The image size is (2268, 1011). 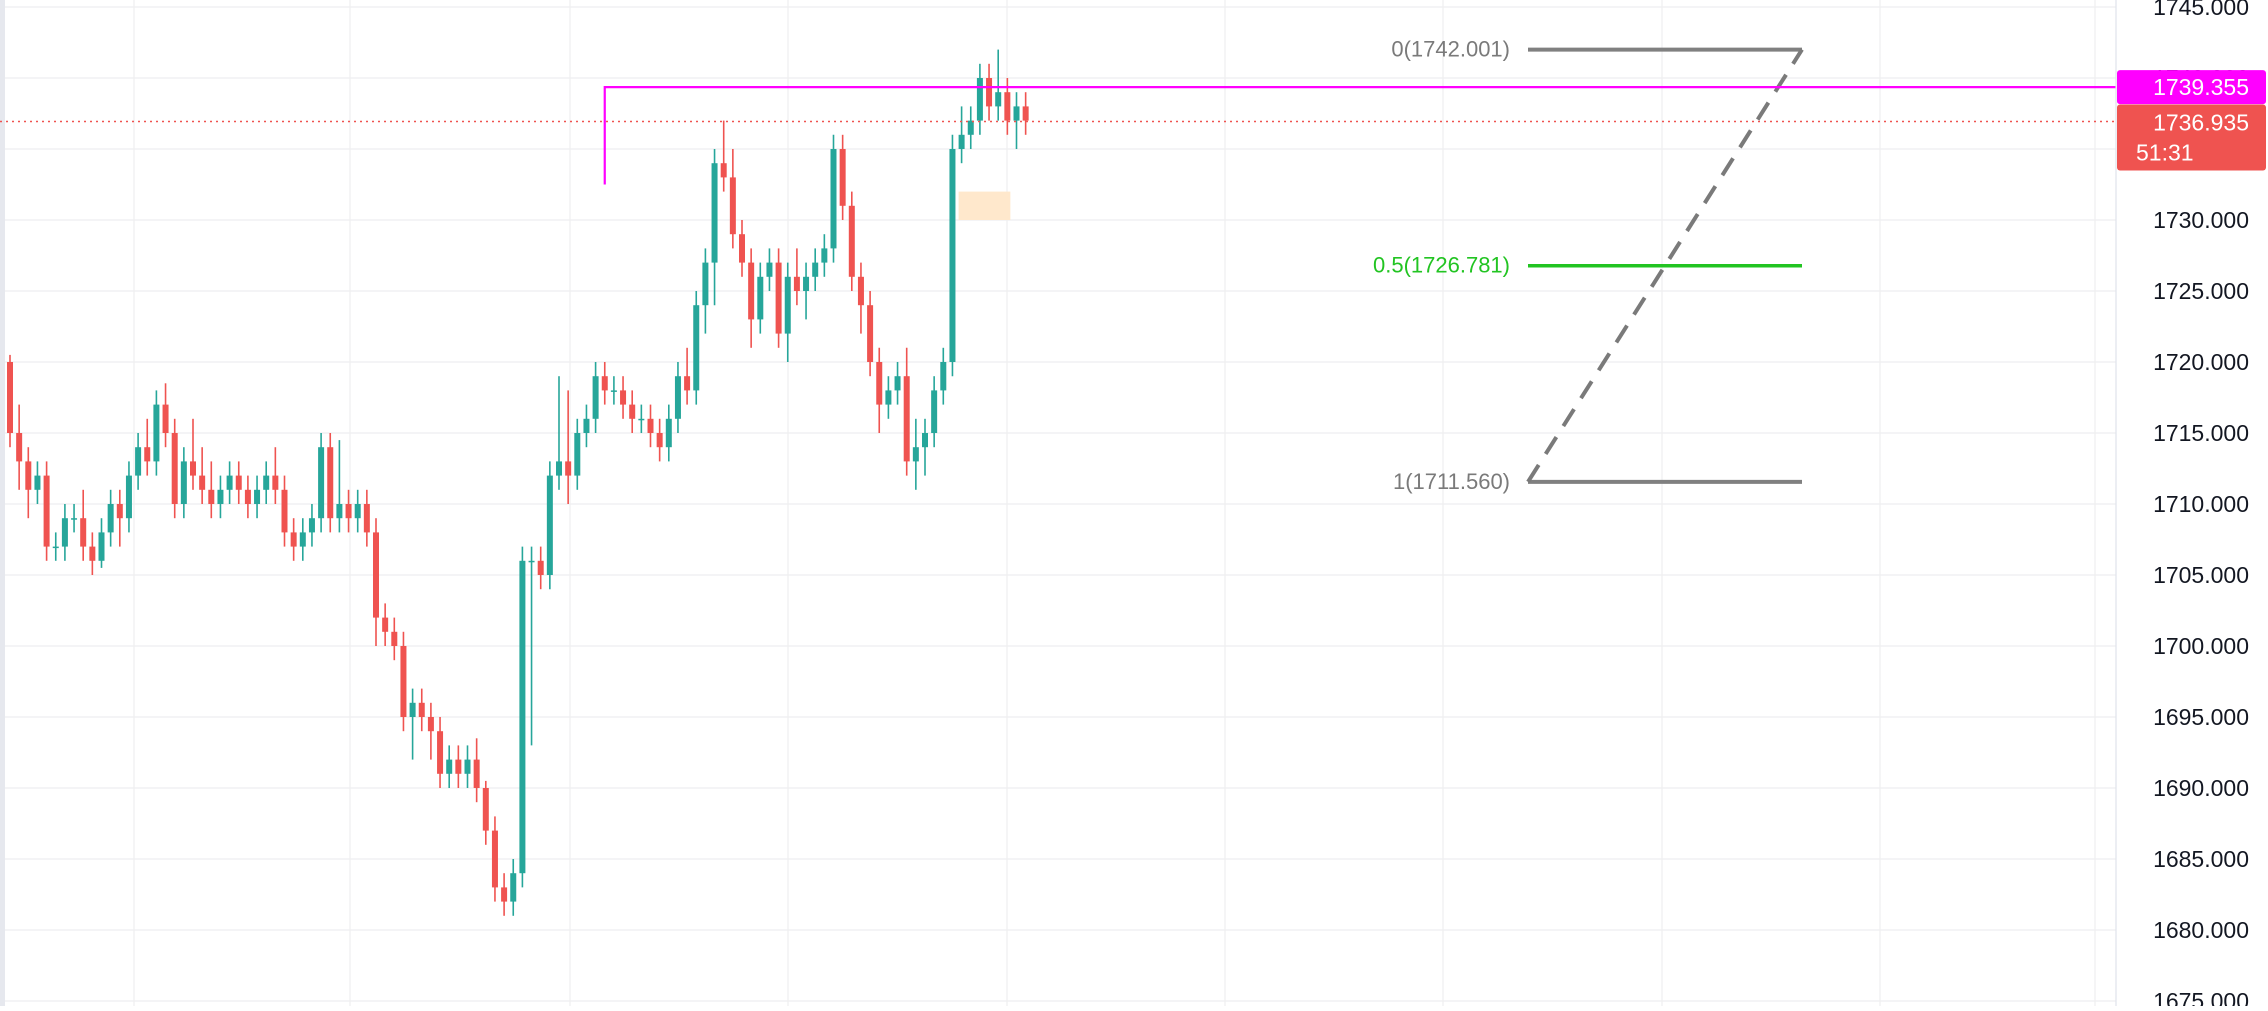 I want to click on alert-price-label: 1739.355, so click(x=2191, y=87).